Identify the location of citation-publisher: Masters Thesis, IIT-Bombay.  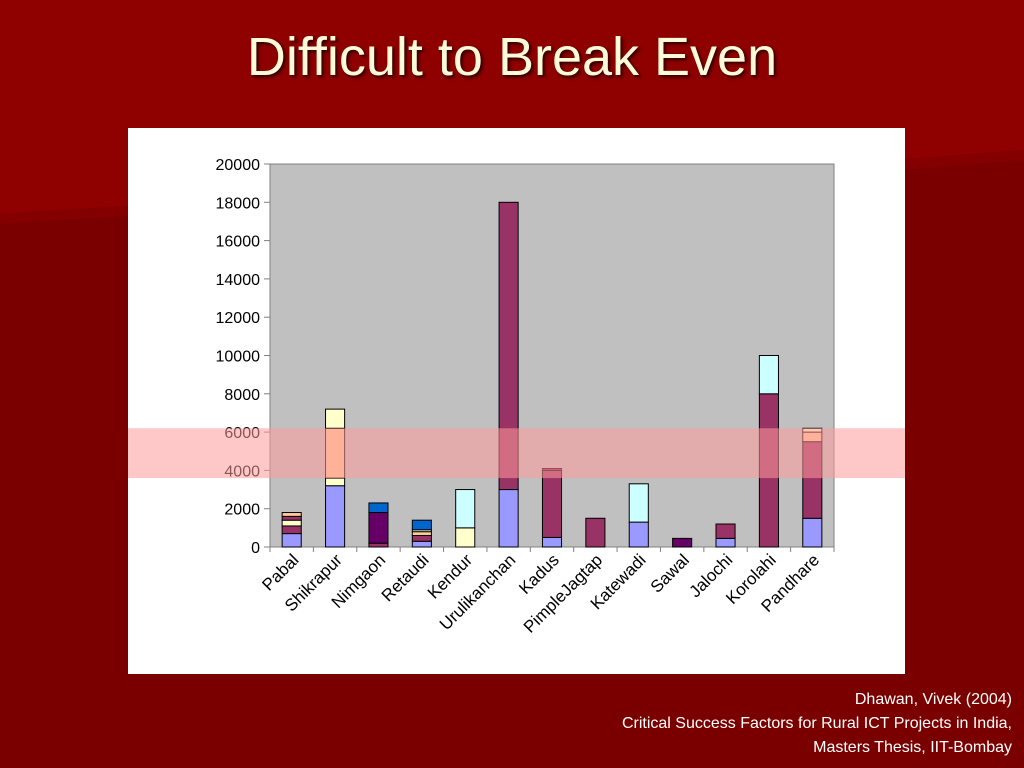
(912, 747).